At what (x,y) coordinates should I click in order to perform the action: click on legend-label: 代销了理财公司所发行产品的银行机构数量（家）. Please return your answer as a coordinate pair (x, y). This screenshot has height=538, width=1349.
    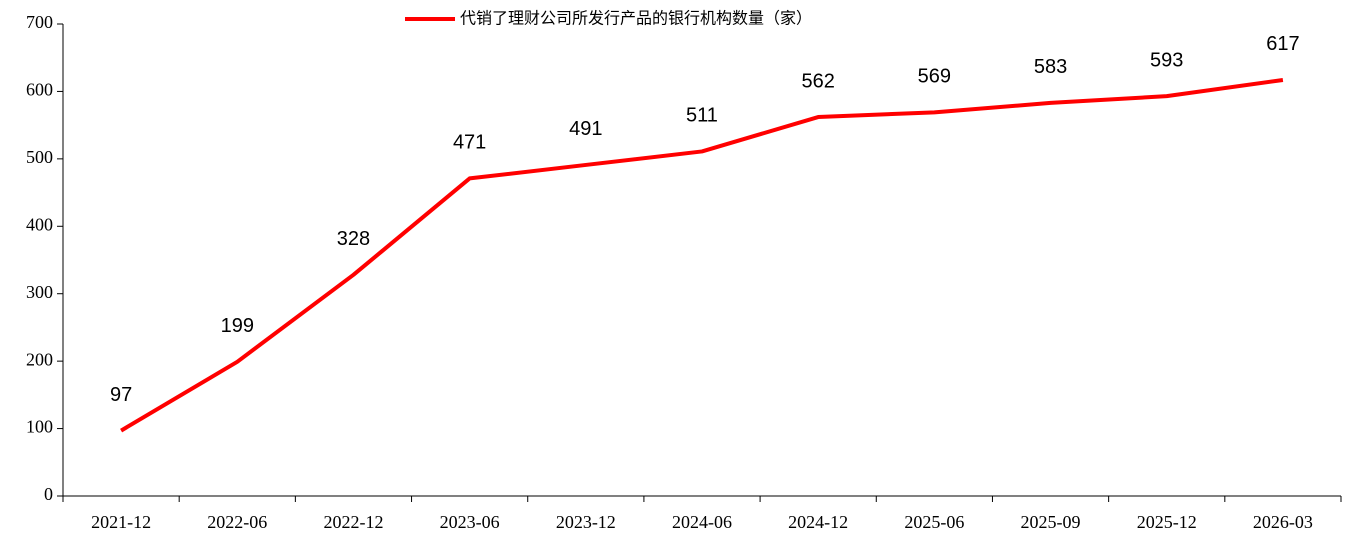
    Looking at the image, I should click on (636, 18).